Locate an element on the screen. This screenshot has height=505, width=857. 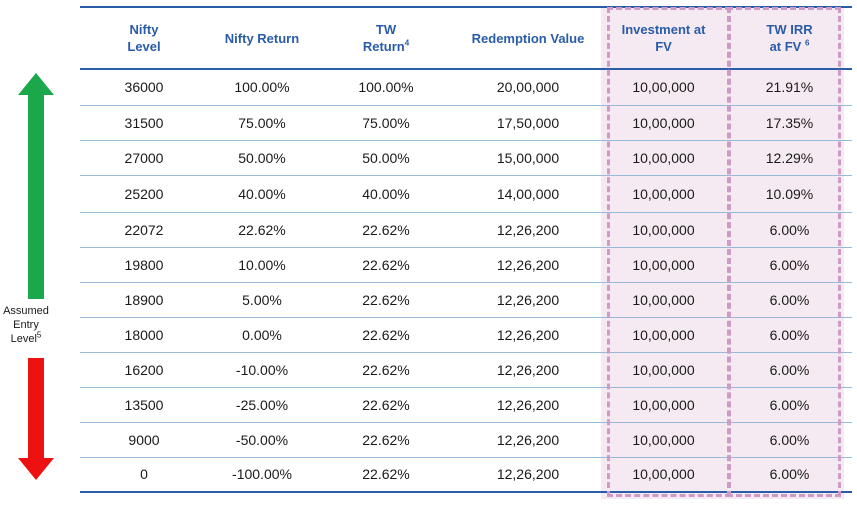
cell-nifty-return: 22.62% is located at coordinates (262, 229).